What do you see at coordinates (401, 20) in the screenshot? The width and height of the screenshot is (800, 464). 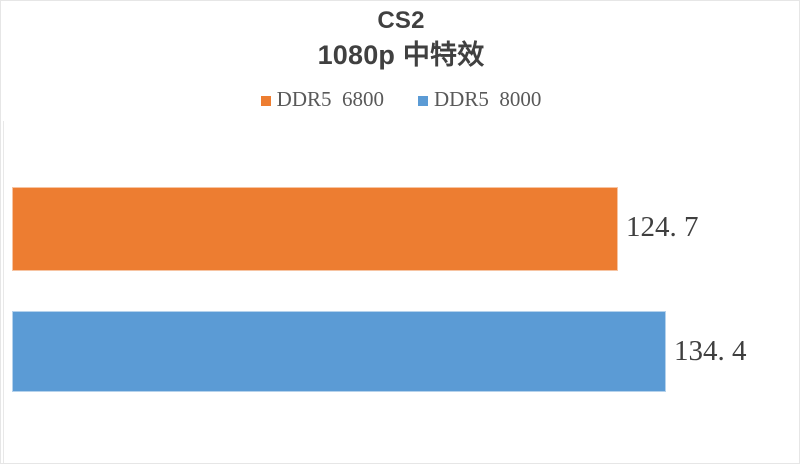 I see `chart-title: CS2` at bounding box center [401, 20].